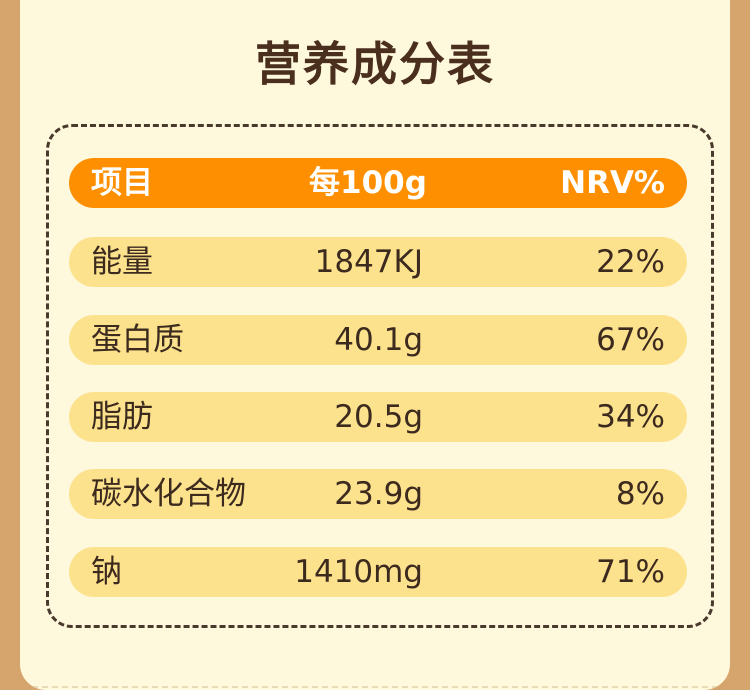 This screenshot has height=690, width=750. Describe the element at coordinates (368, 183) in the screenshot. I see `header-per-100g: 每100g` at that location.